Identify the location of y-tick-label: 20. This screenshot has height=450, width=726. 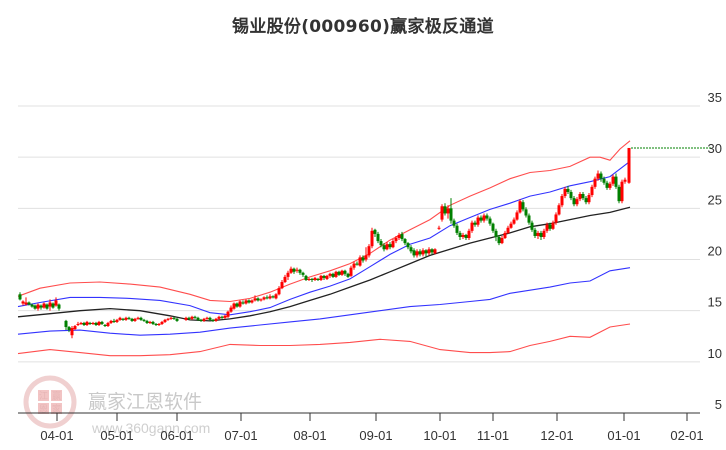
(715, 251).